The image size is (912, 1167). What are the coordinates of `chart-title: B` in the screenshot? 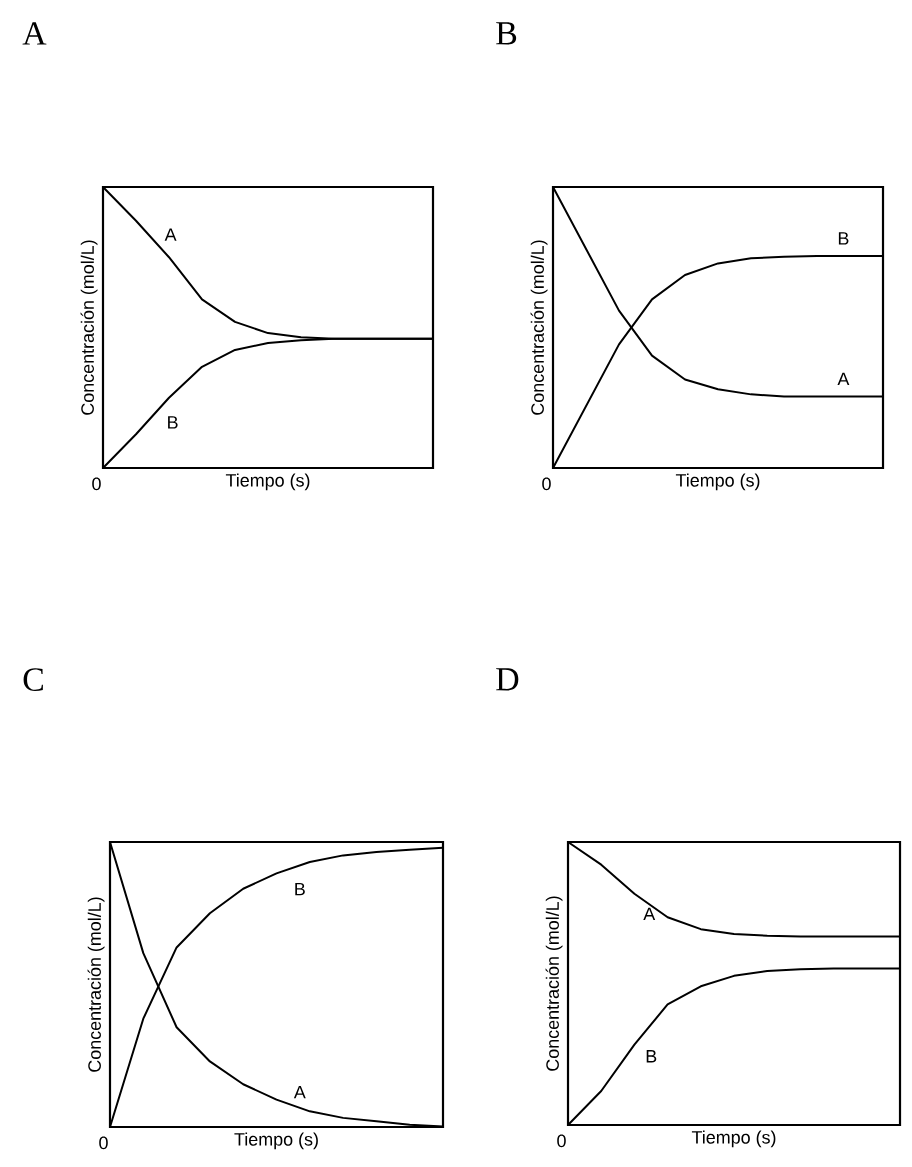 It's located at (506, 33).